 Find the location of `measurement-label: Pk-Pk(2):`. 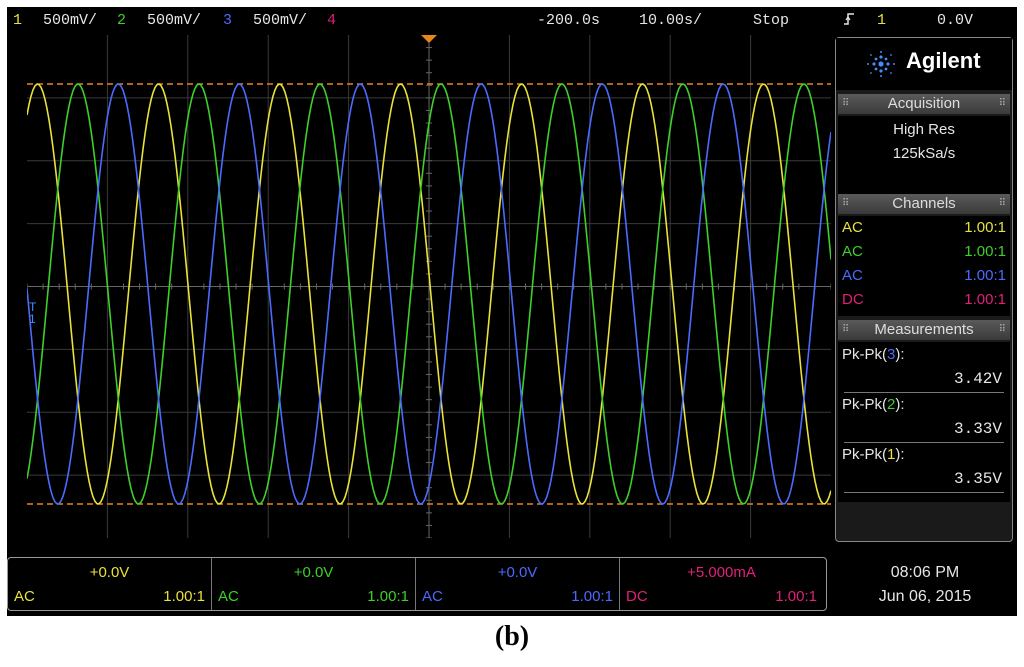

measurement-label: Pk-Pk(2): is located at coordinates (873, 404).